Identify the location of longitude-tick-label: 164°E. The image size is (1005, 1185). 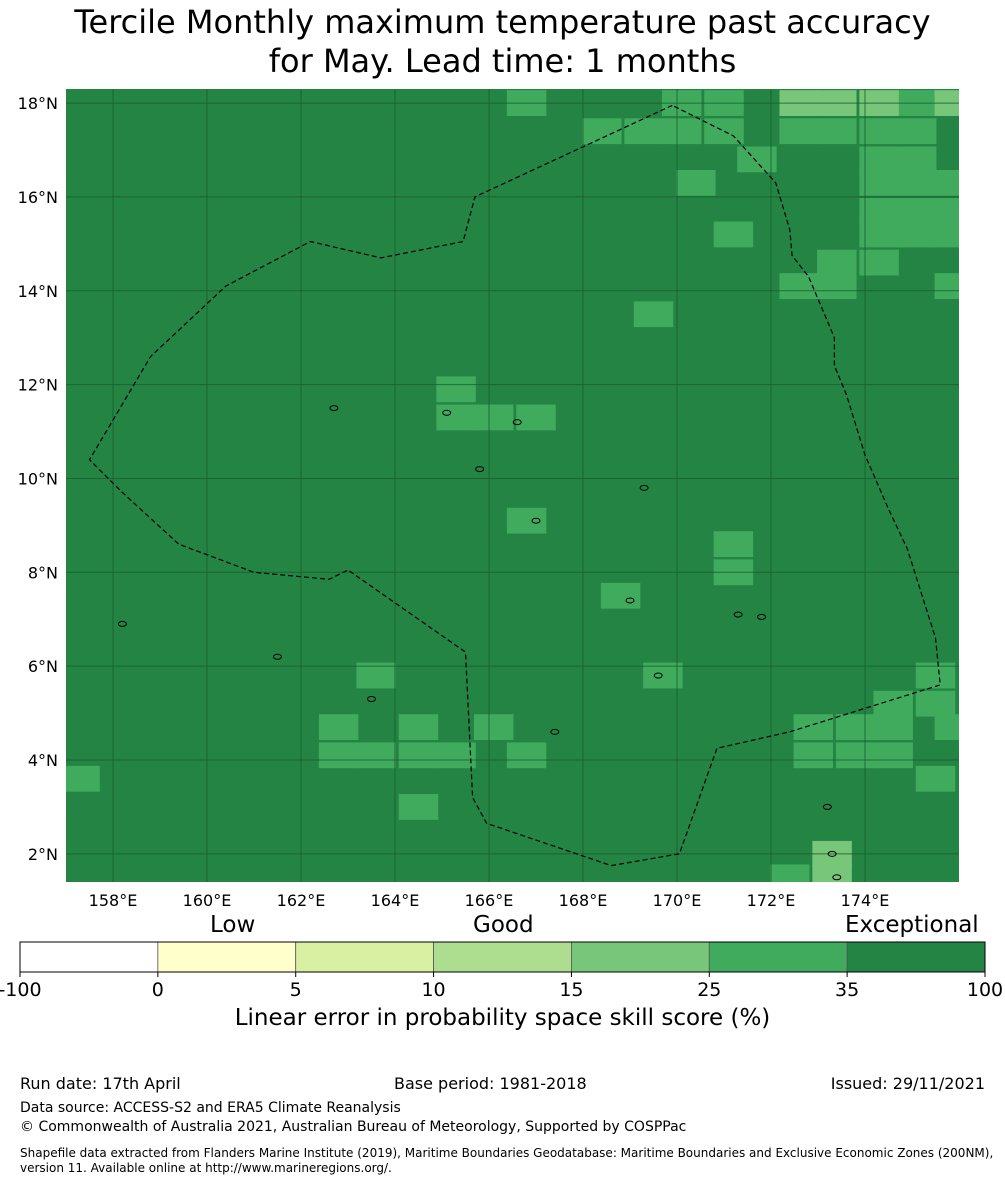
(395, 900).